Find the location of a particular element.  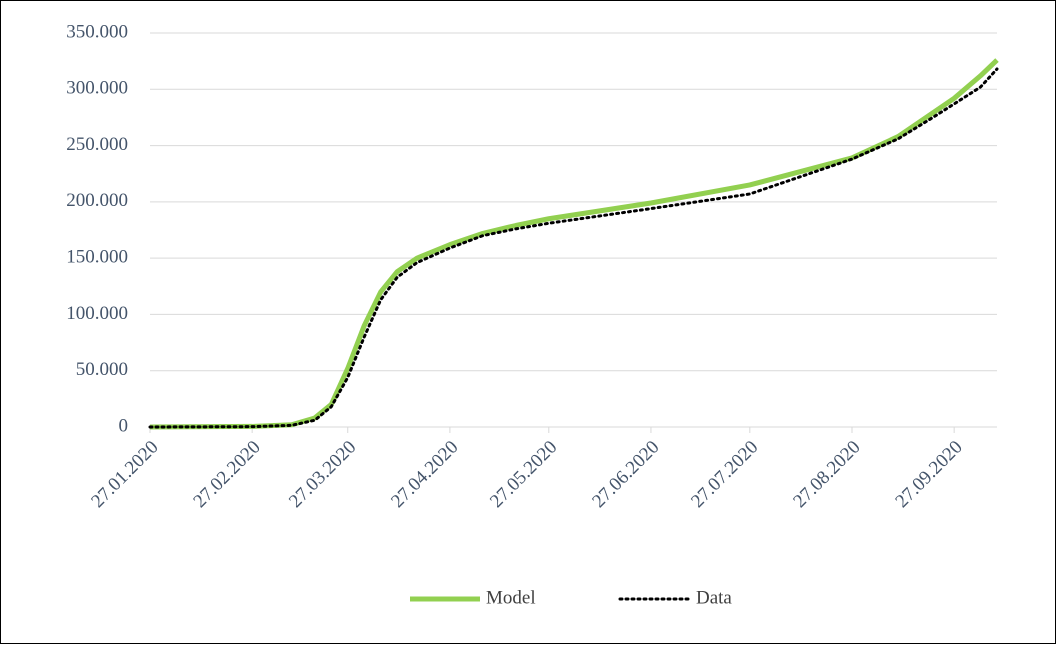

y-tick-label: 100.000 is located at coordinates (97, 313).